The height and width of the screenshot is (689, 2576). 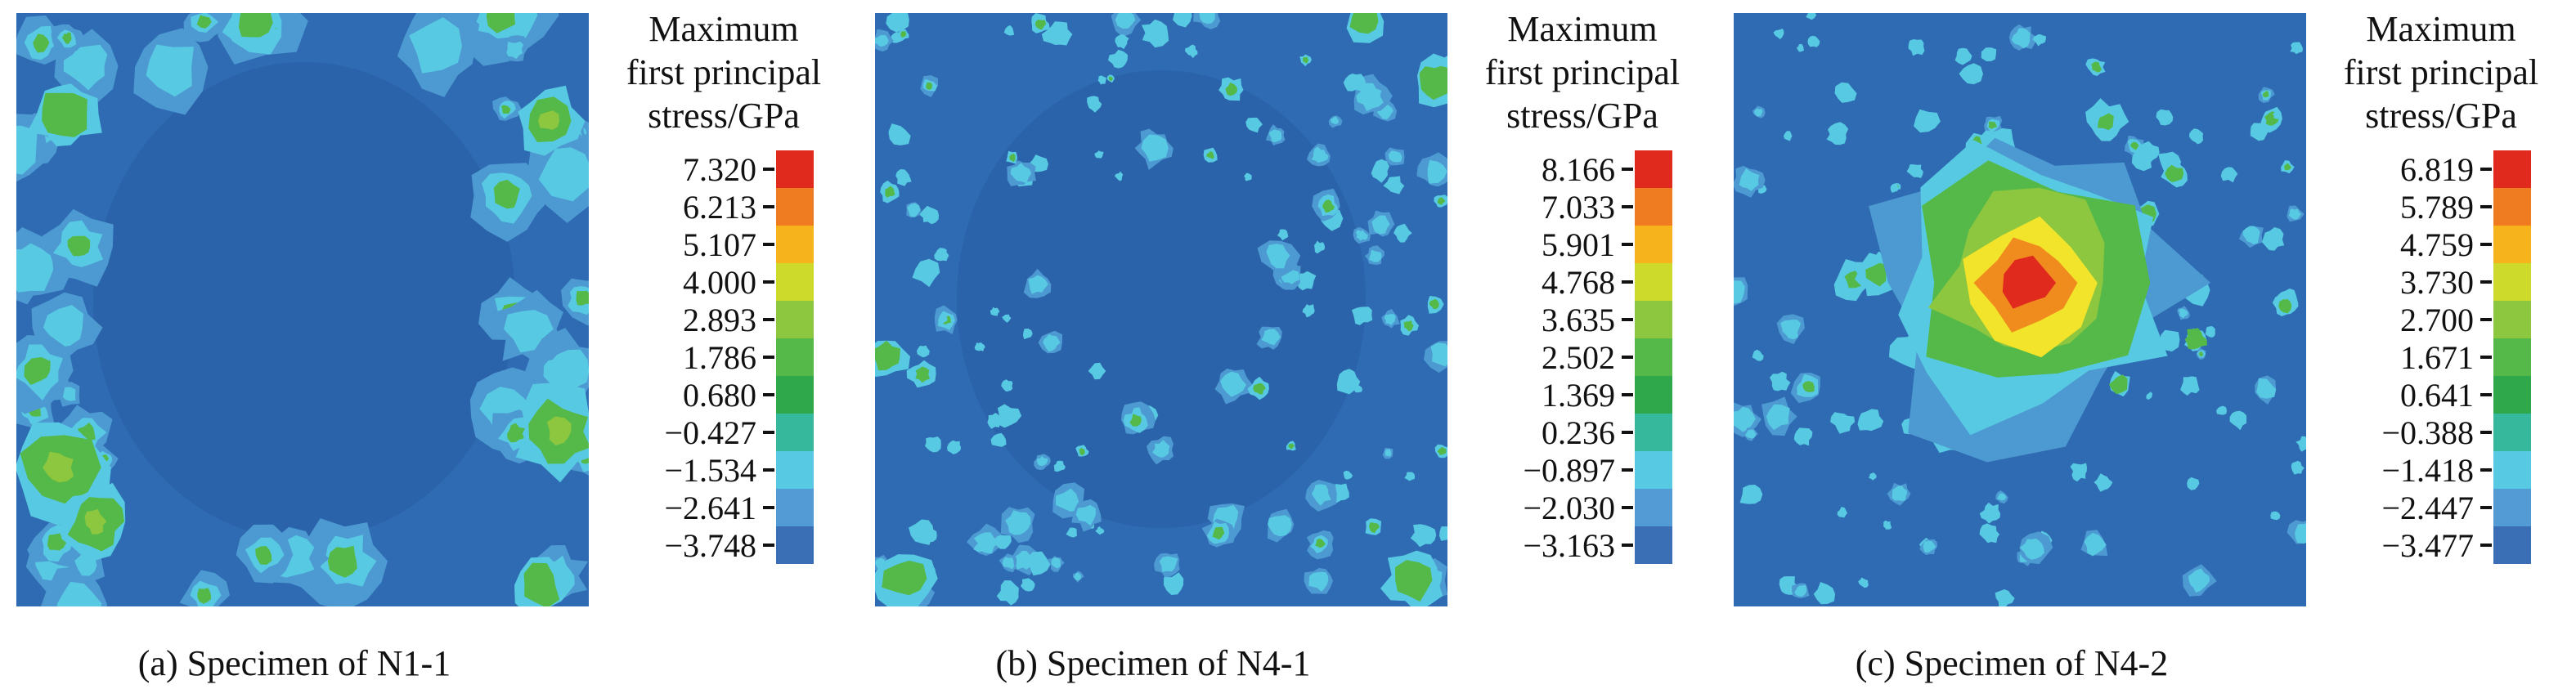 I want to click on legend-tick-row: 3.730, so click(x=2441, y=282).